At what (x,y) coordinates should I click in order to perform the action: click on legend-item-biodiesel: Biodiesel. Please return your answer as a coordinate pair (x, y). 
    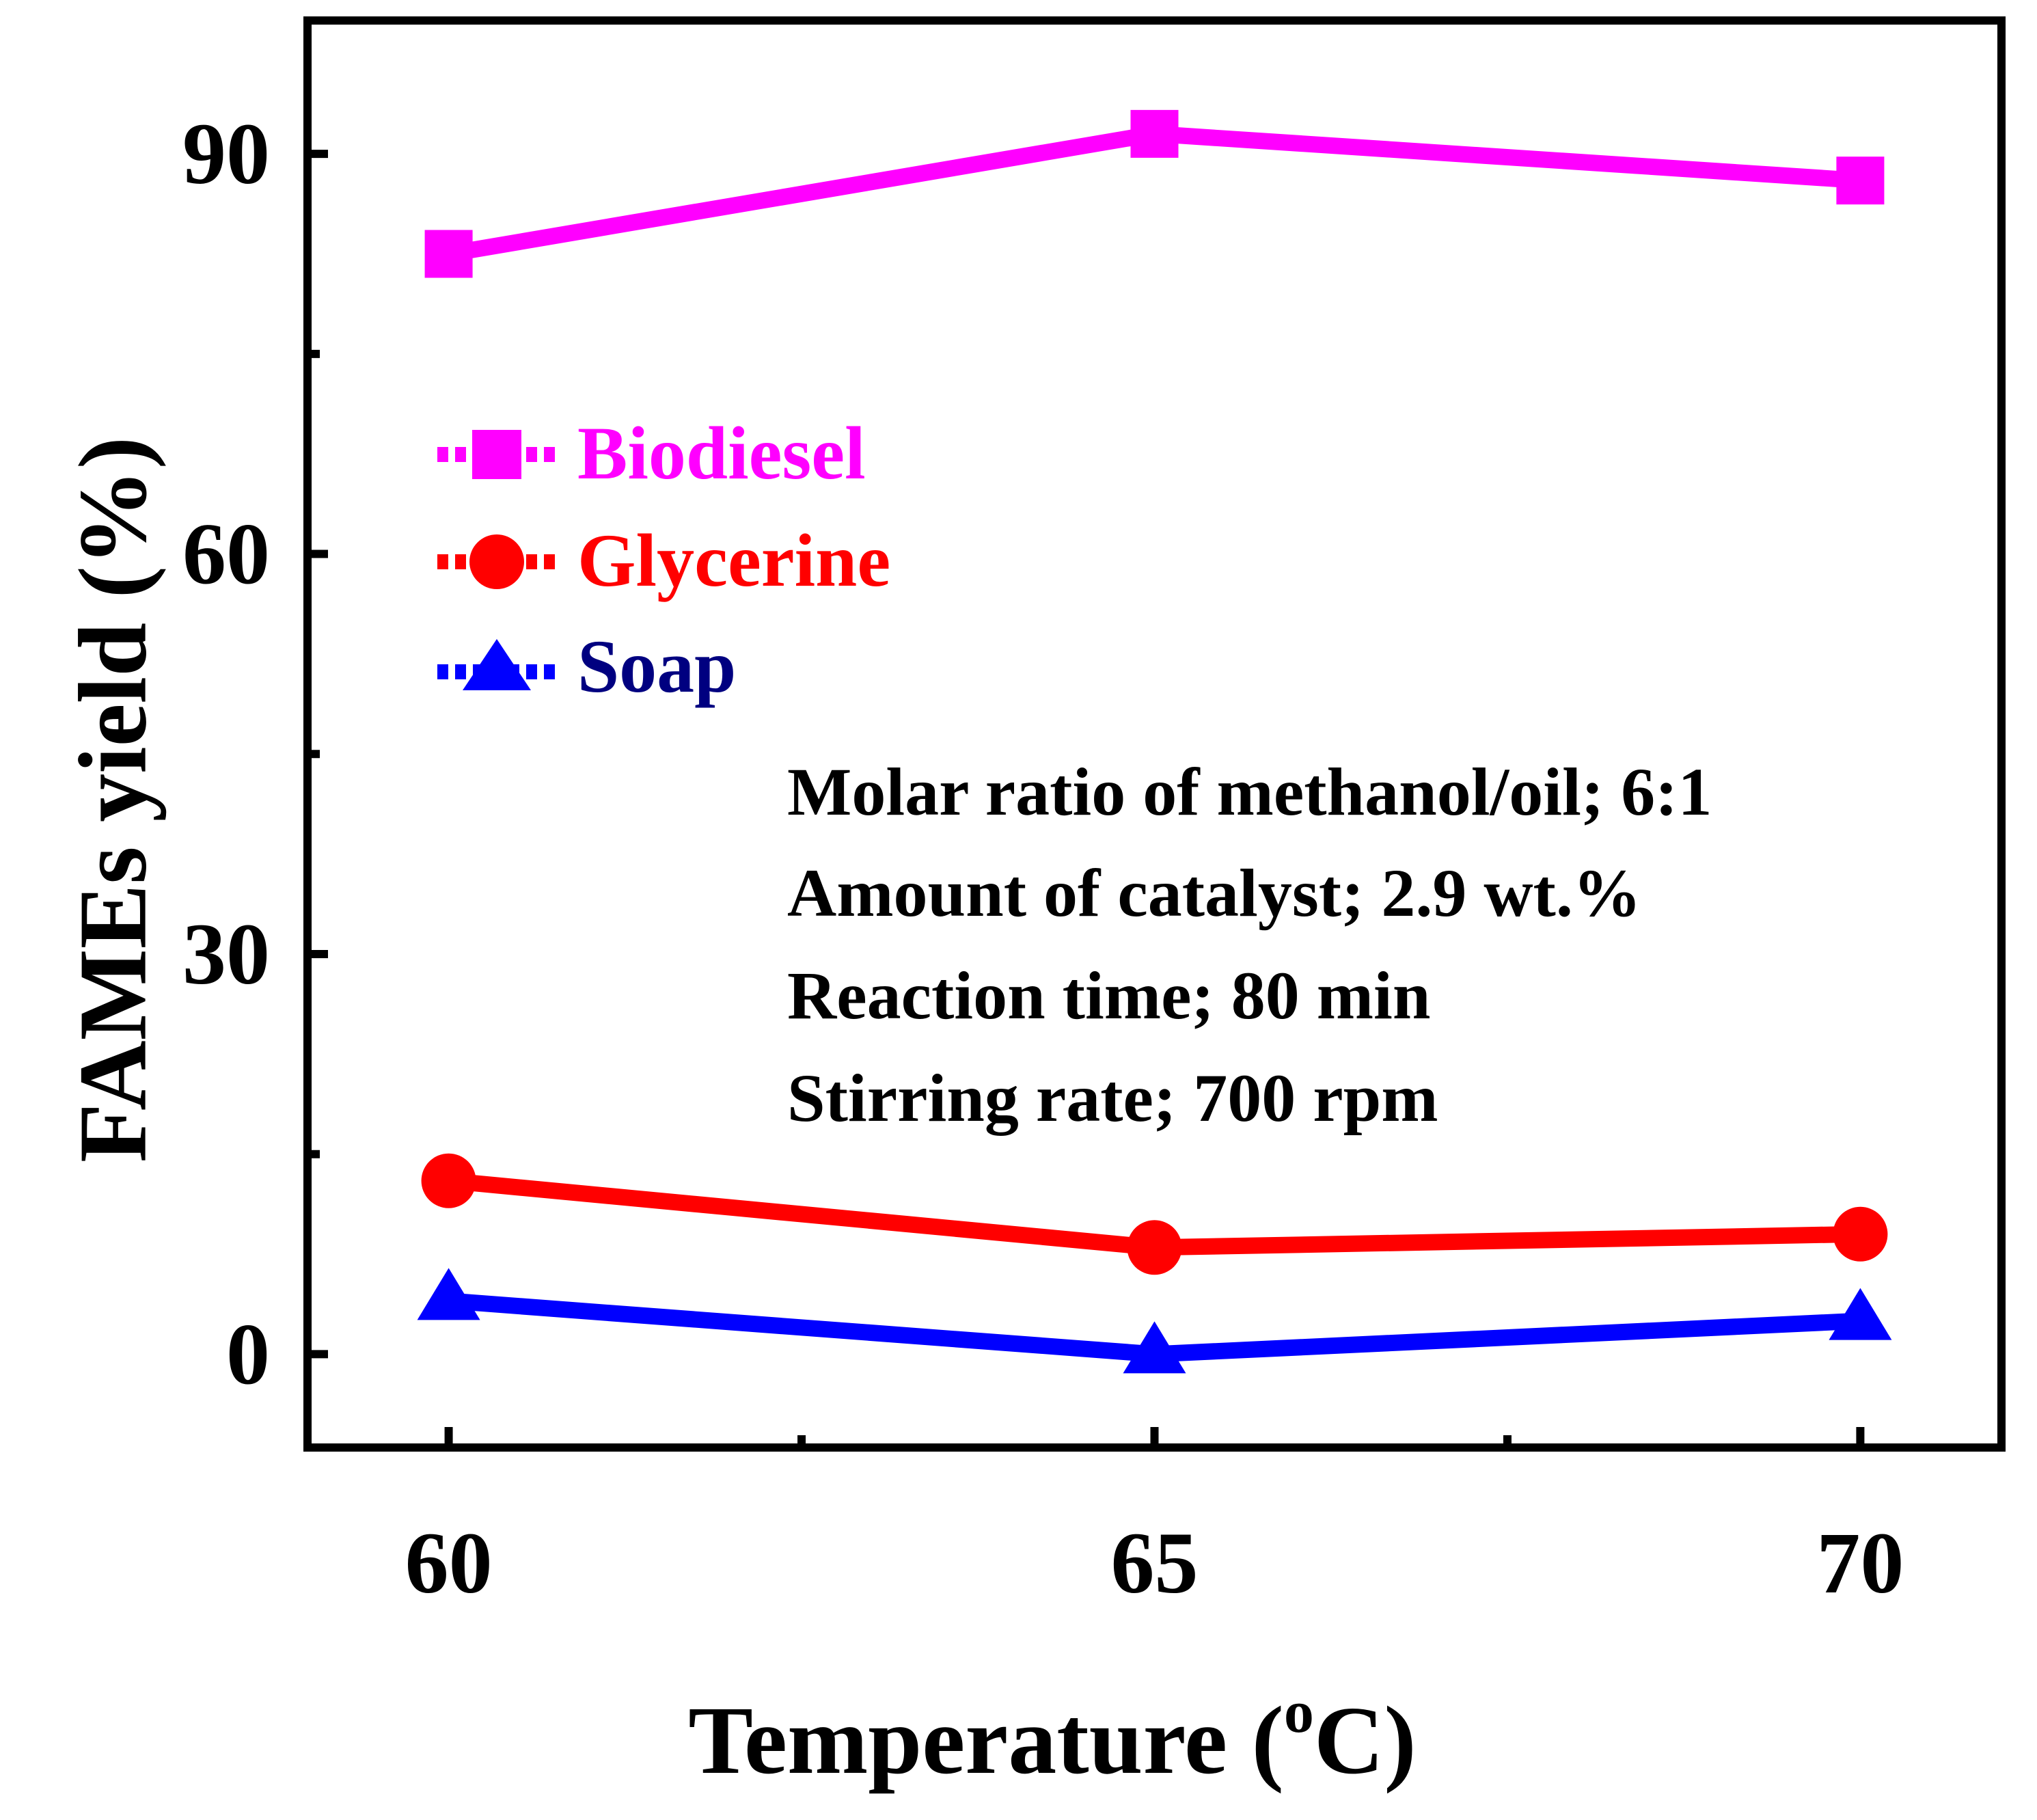
    Looking at the image, I should click on (651, 453).